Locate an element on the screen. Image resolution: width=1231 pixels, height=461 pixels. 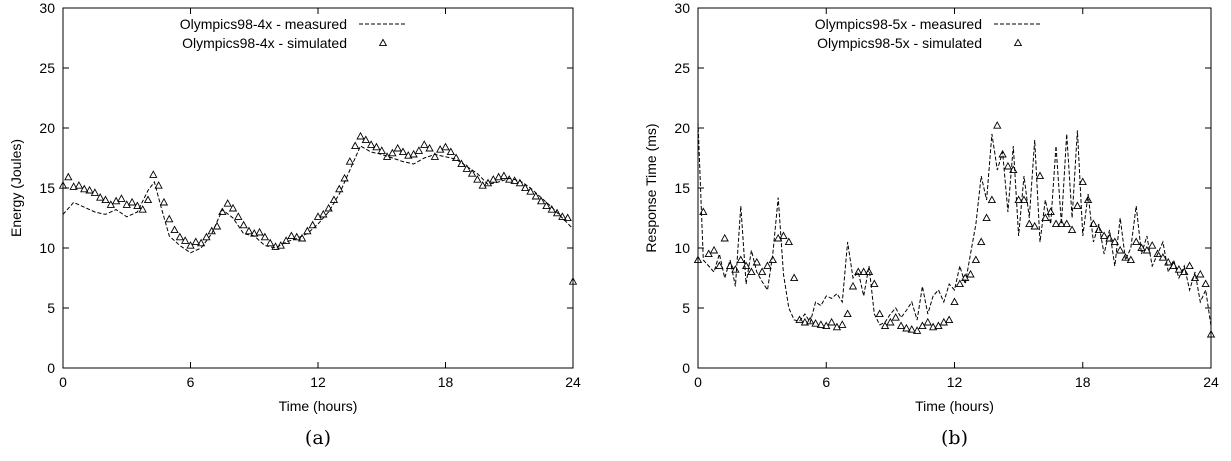
y-axis-label: Energy (Joules) is located at coordinates (16, 188).